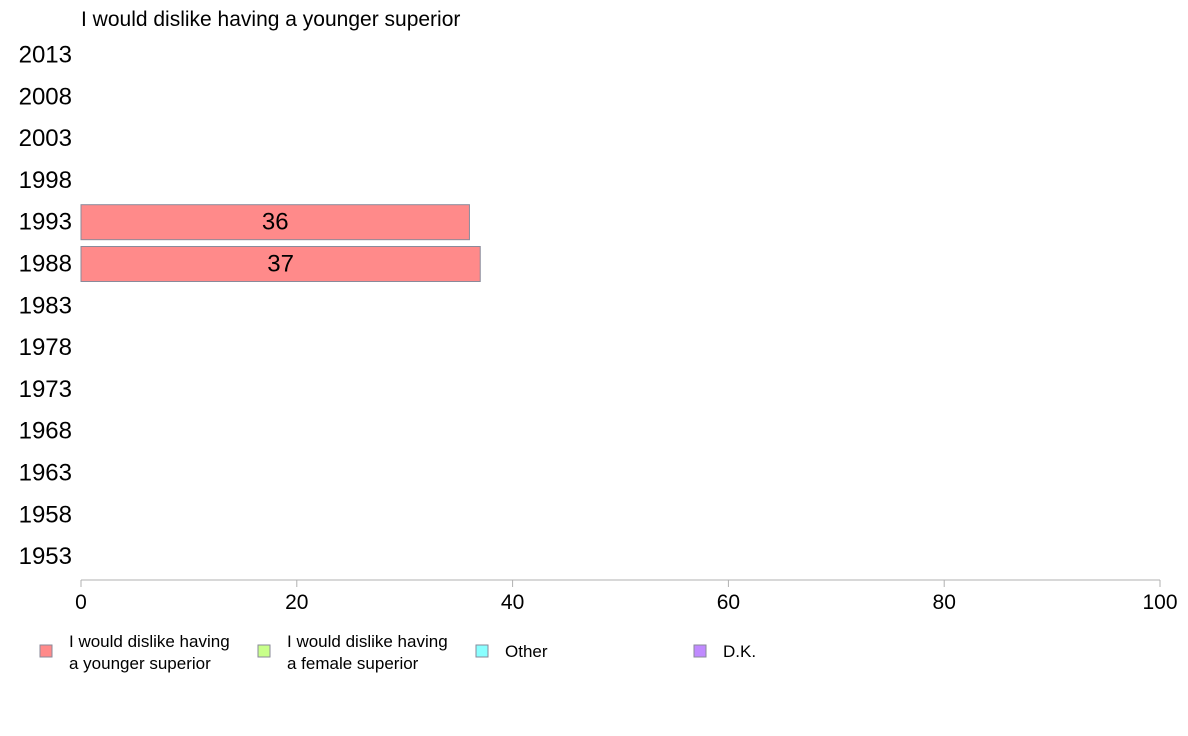  I want to click on bar-value-label-1993: 36, so click(275, 222).